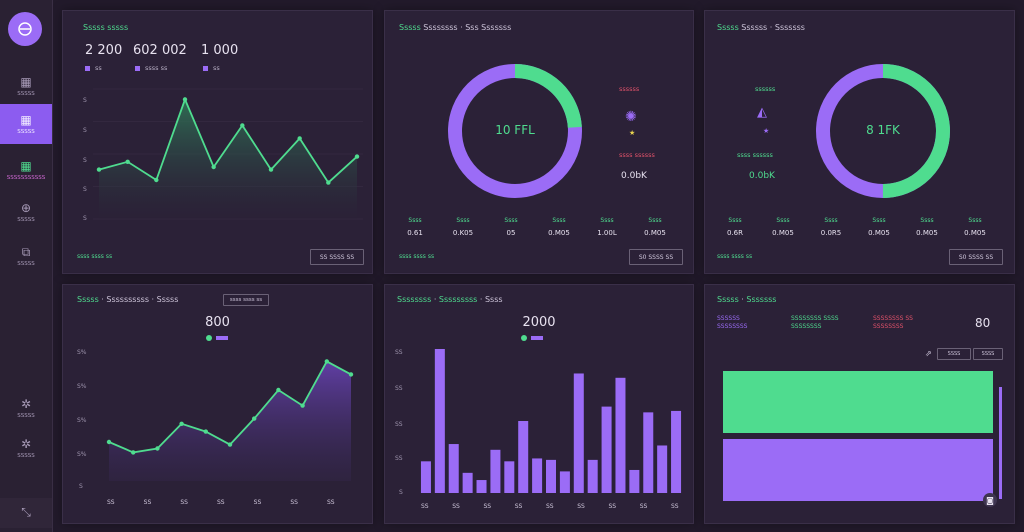 The image size is (1024, 532). What do you see at coordinates (862, 436) in the screenshot?
I see `progress-bars` at bounding box center [862, 436].